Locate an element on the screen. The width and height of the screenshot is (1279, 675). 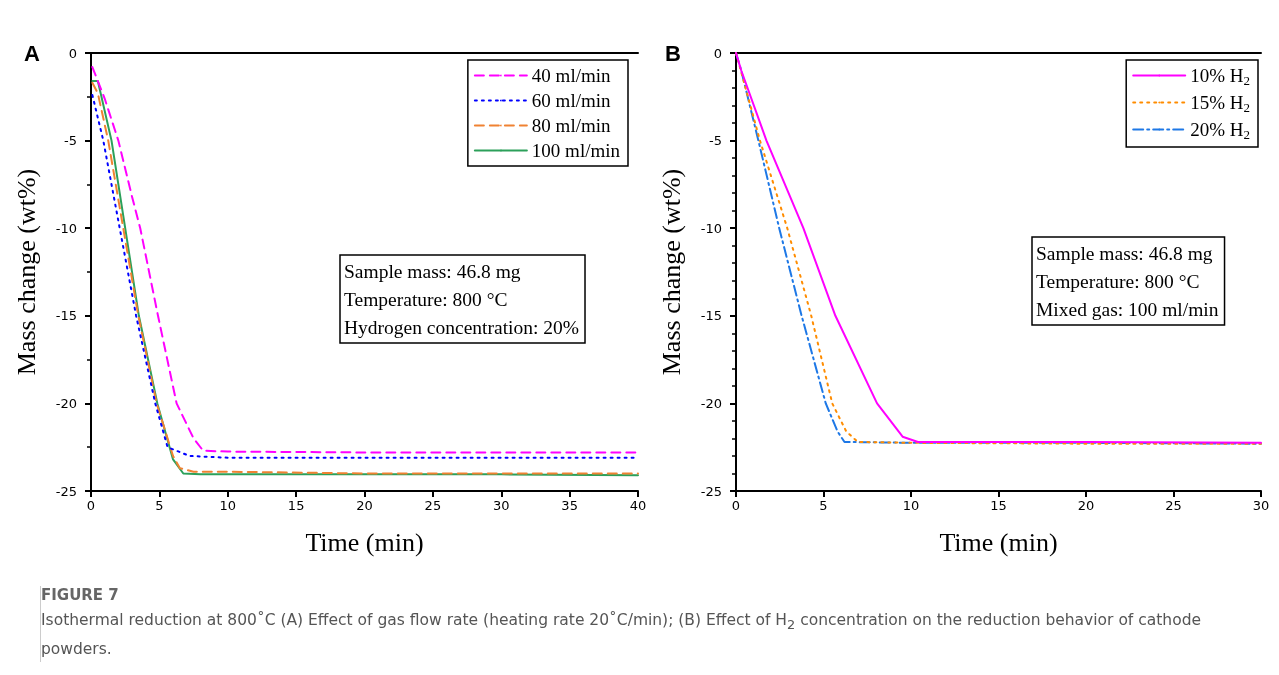
annotation: Mixed gas: 100 ml/min is located at coordinates (1127, 309).